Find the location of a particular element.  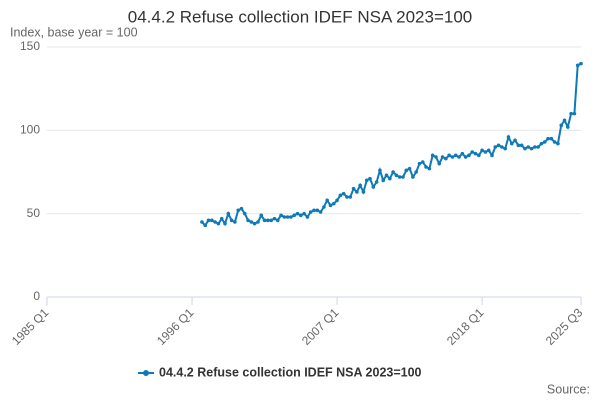

source: Source: is located at coordinates (568, 389).